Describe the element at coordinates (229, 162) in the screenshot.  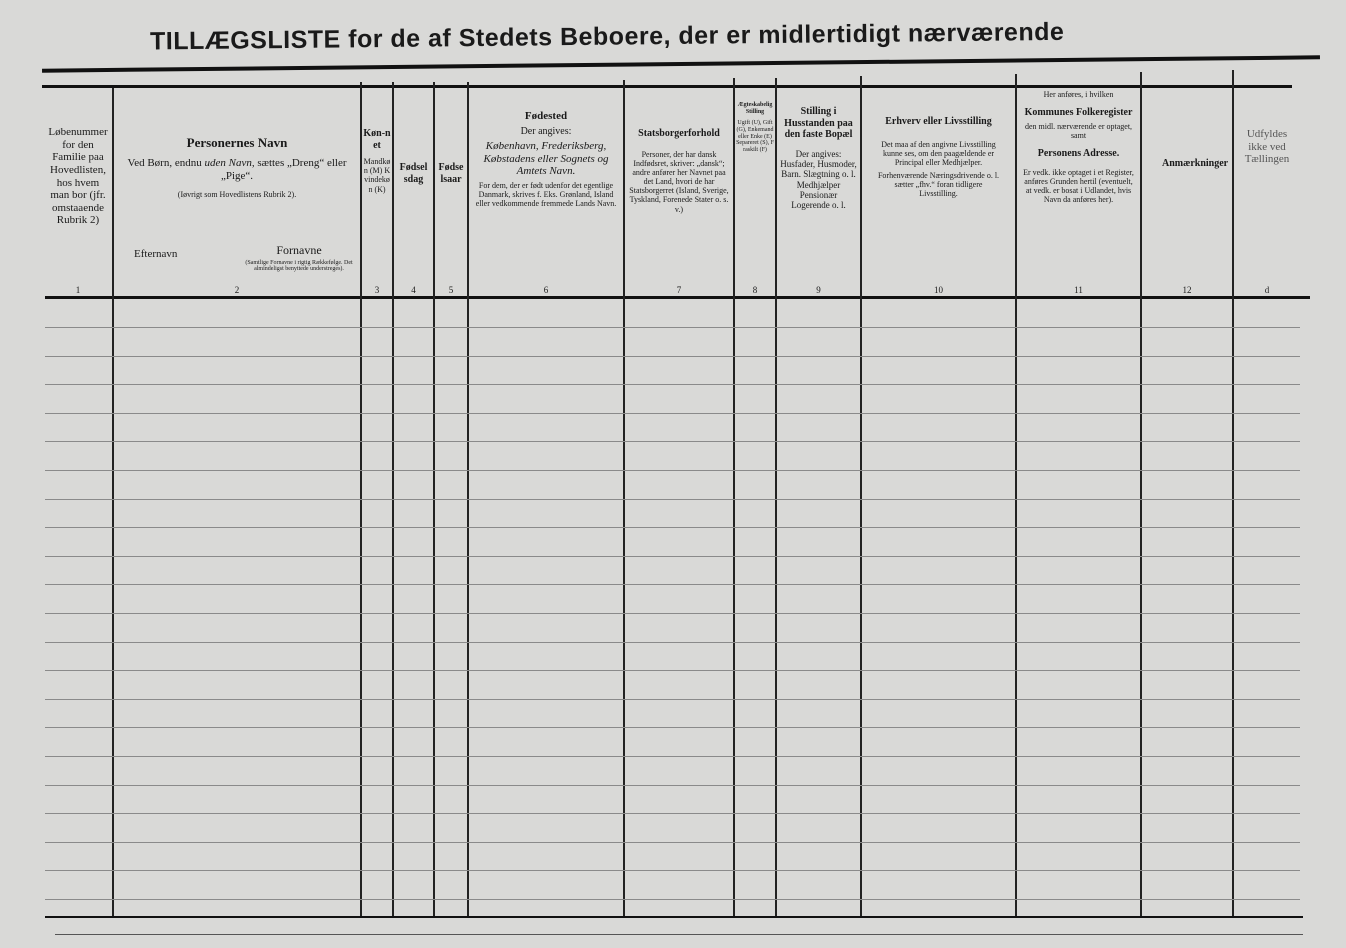
I see `col-2-text-italic: uden Navn,` at that location.